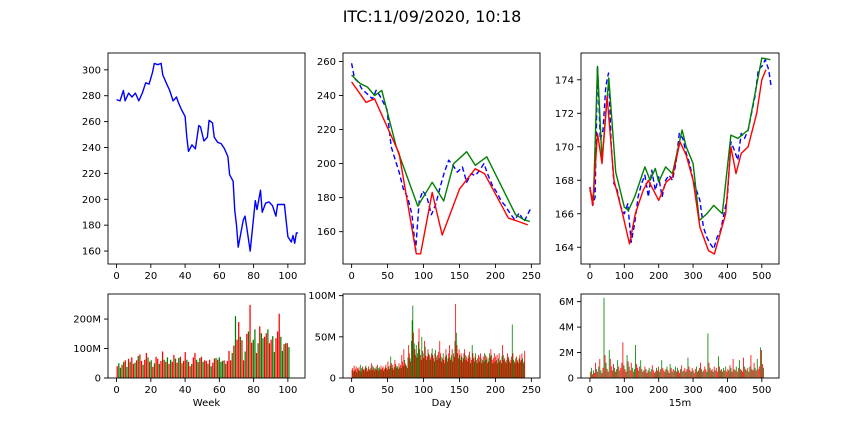 The height and width of the screenshot is (432, 864). Describe the element at coordinates (658, 276) in the screenshot. I see `x-tick-label: 200` at that location.